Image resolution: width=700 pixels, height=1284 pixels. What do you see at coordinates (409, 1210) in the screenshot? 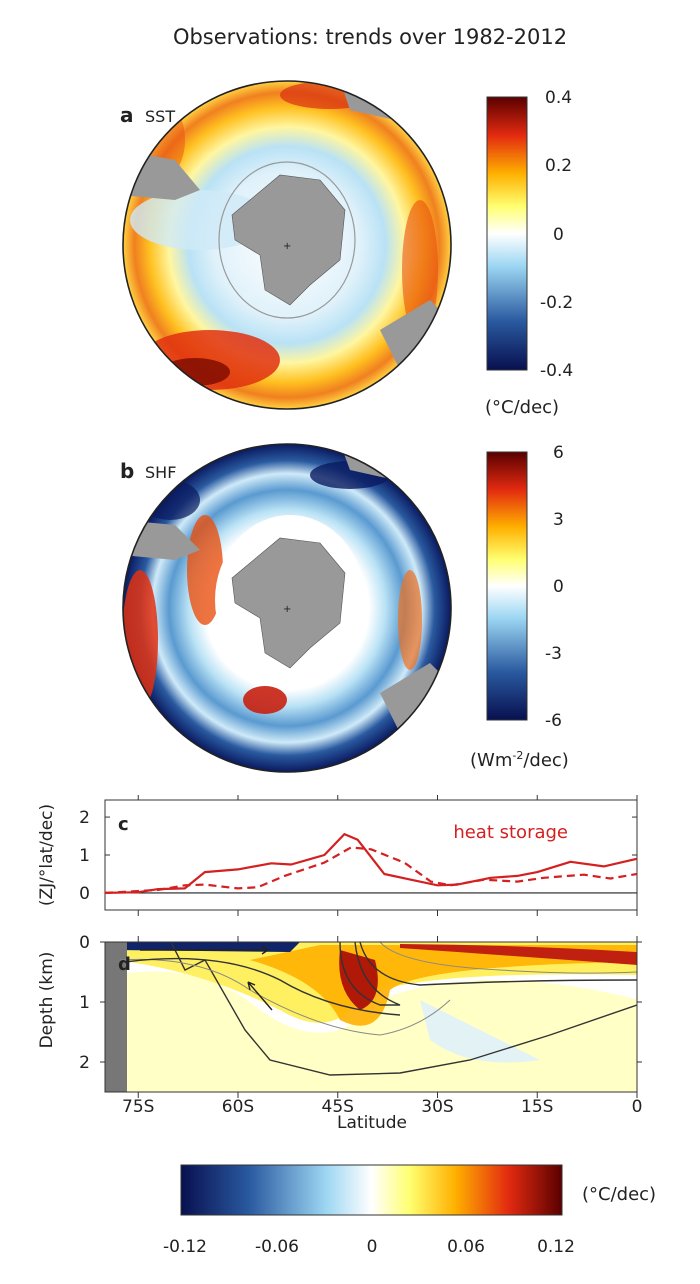
I see `colorbar-bottom: -0.12 -0.06 0 0.06 0.12 (°C/dec)` at bounding box center [409, 1210].